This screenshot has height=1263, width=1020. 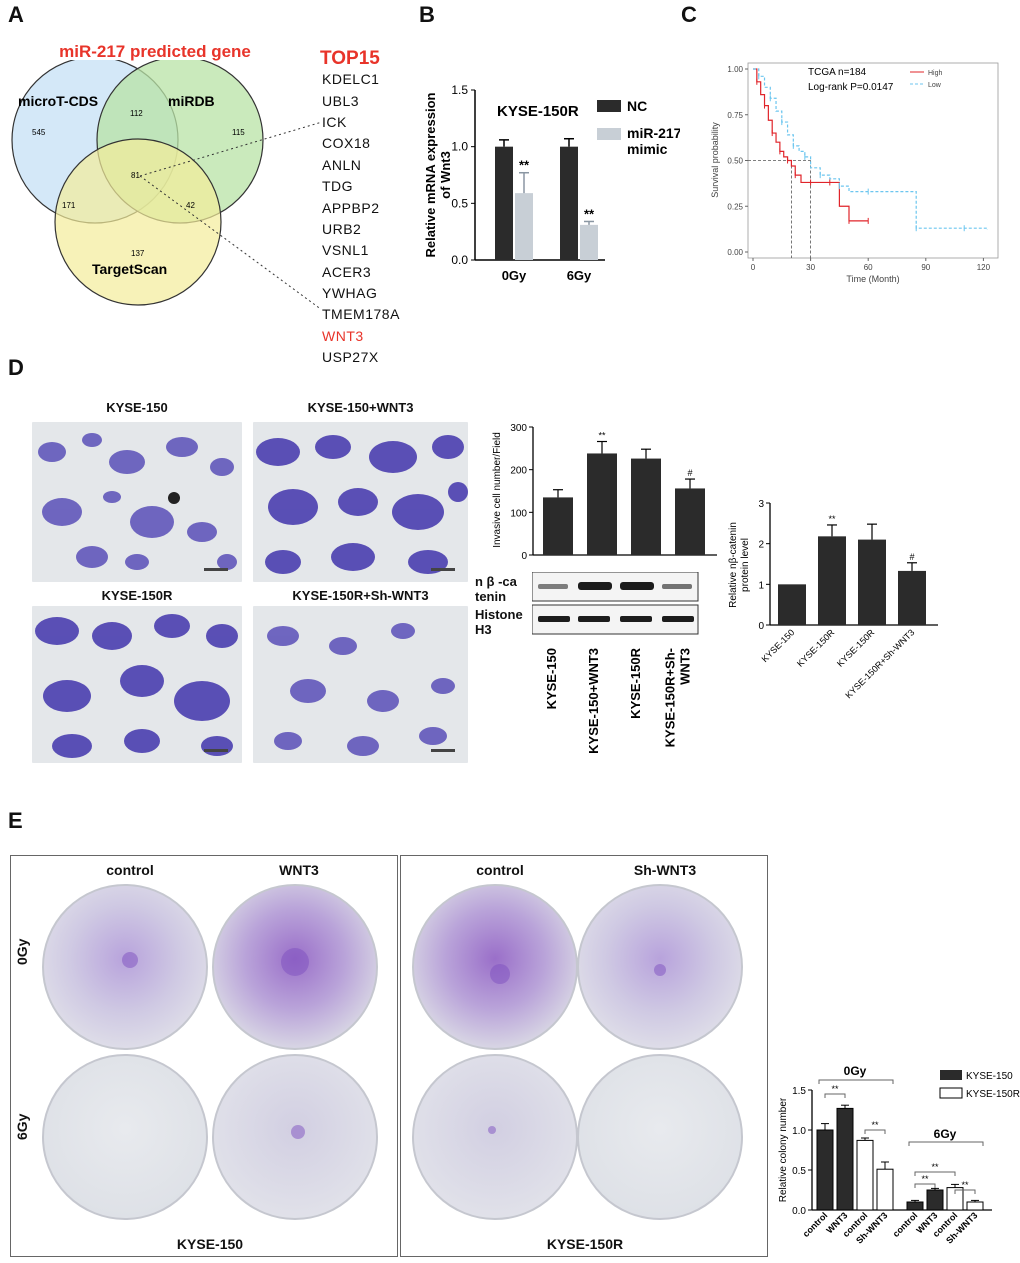 I want to click on x-axis-label: Time (Month), so click(x=872, y=279).